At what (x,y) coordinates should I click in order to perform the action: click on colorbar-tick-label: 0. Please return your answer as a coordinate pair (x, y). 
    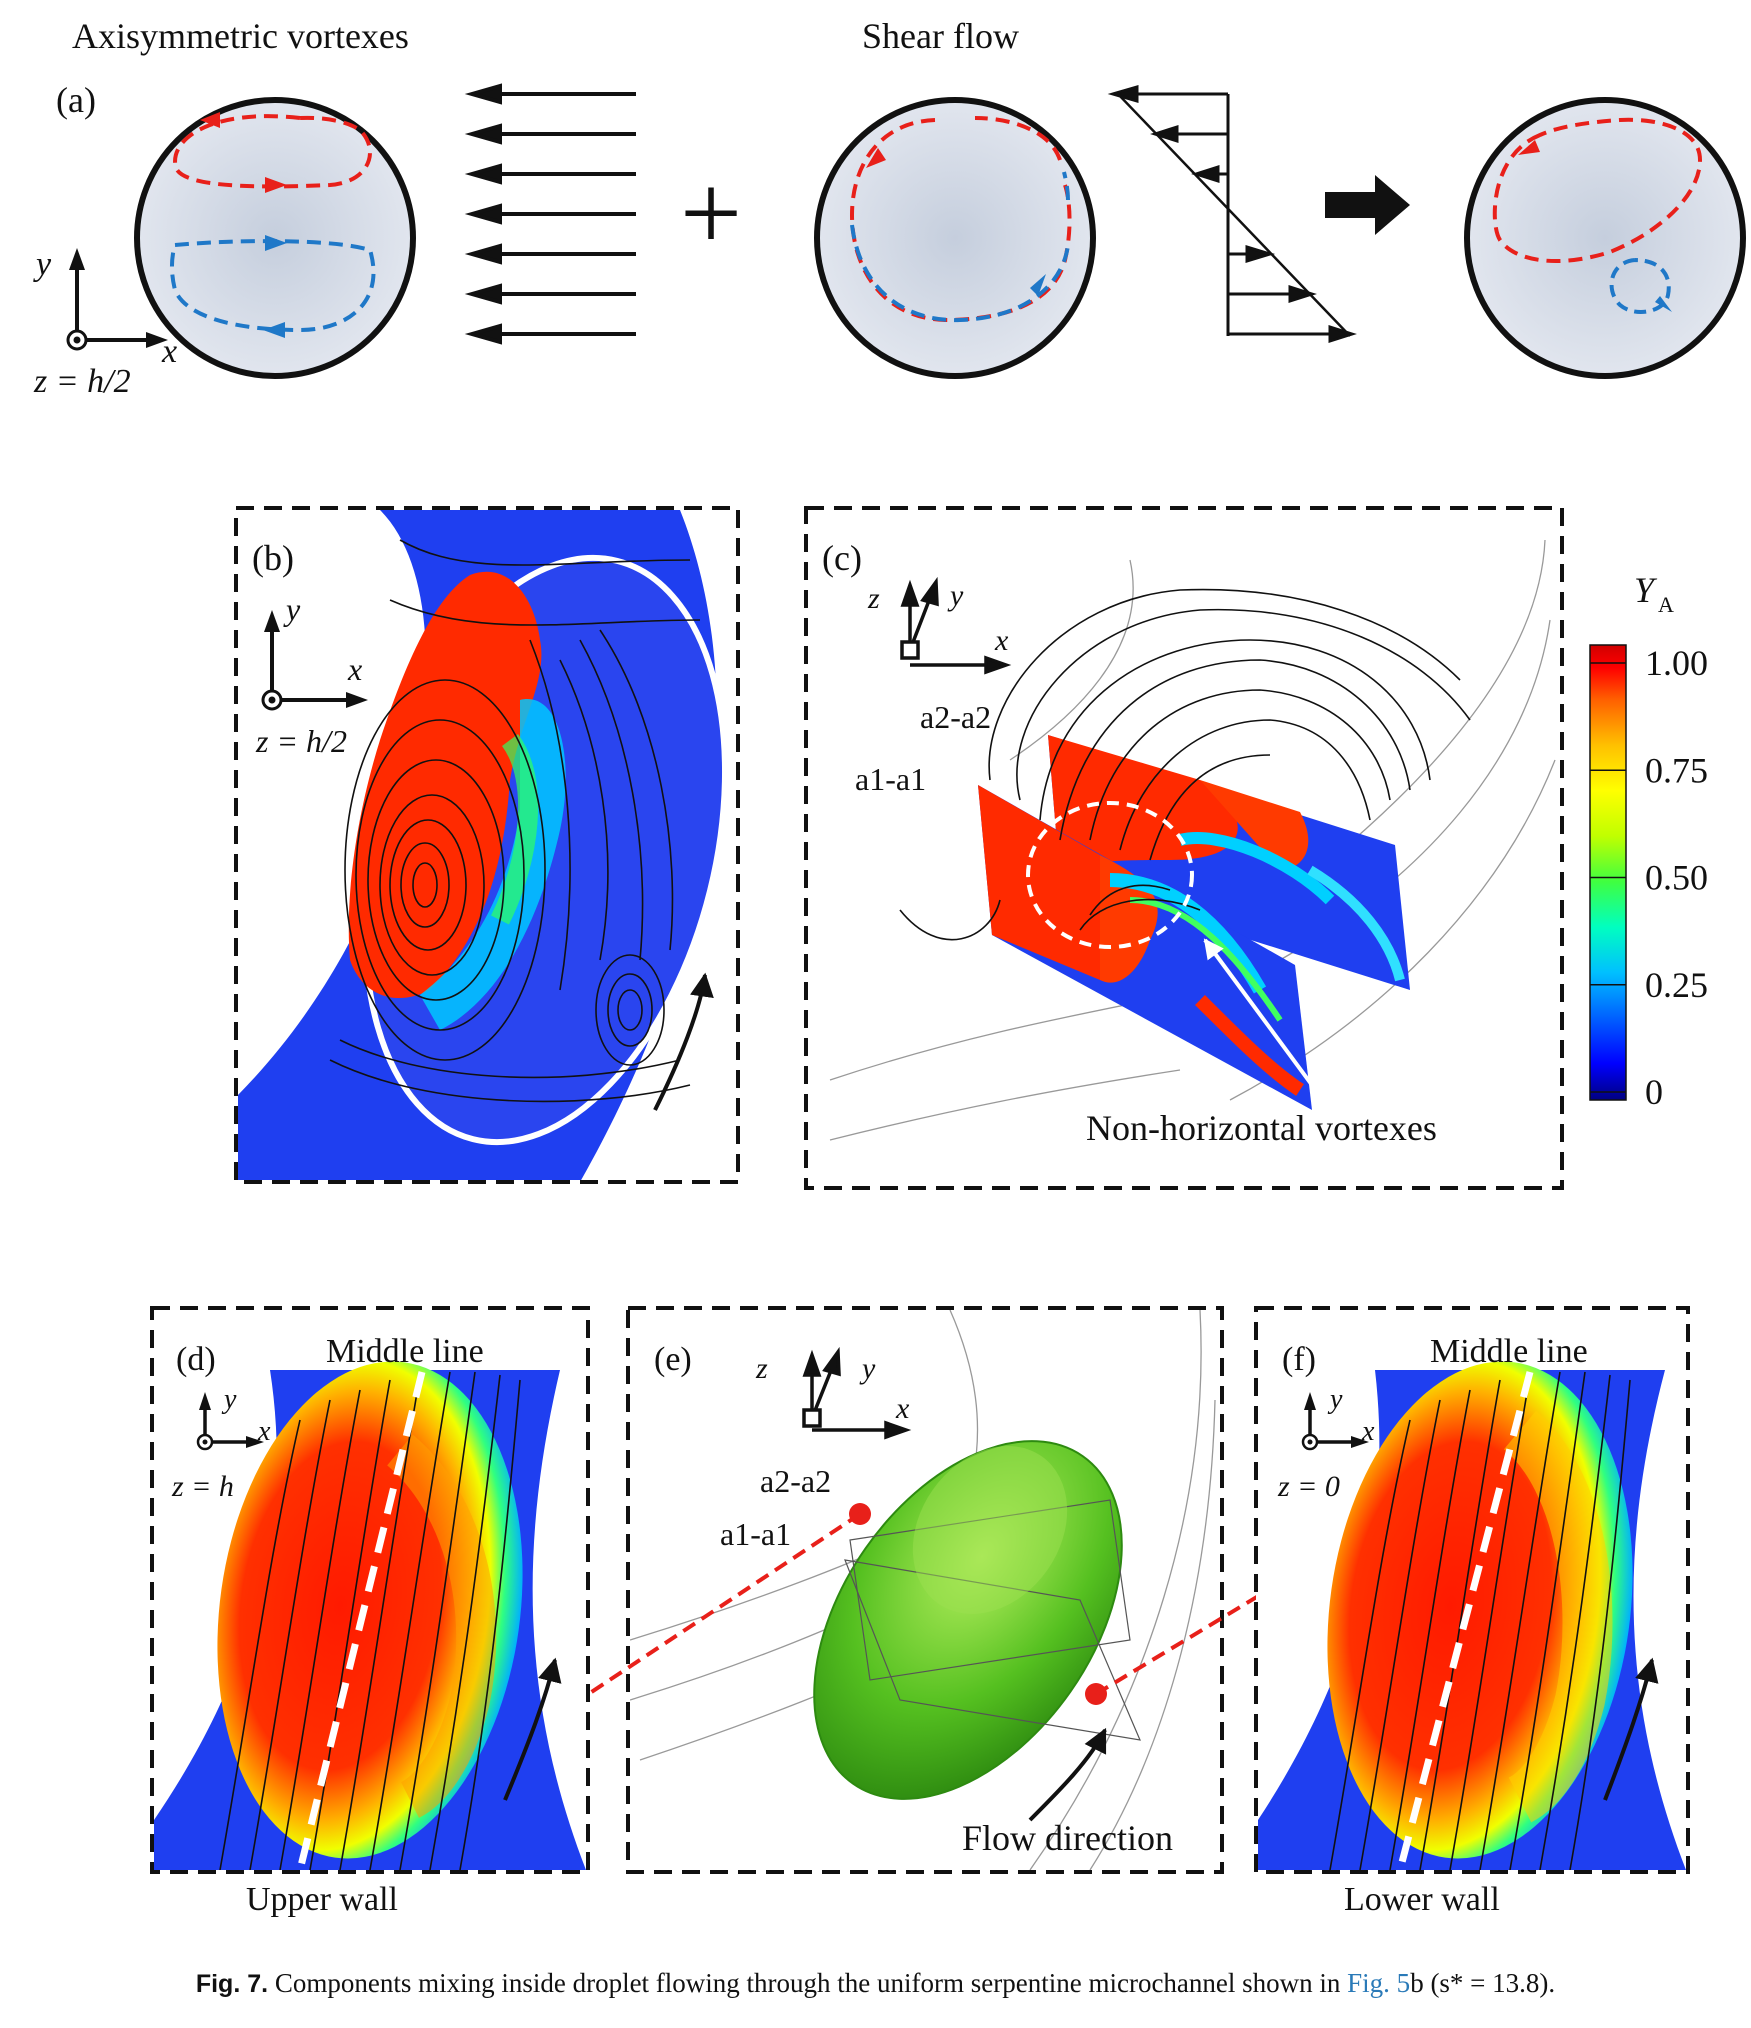
    Looking at the image, I should click on (1654, 1092).